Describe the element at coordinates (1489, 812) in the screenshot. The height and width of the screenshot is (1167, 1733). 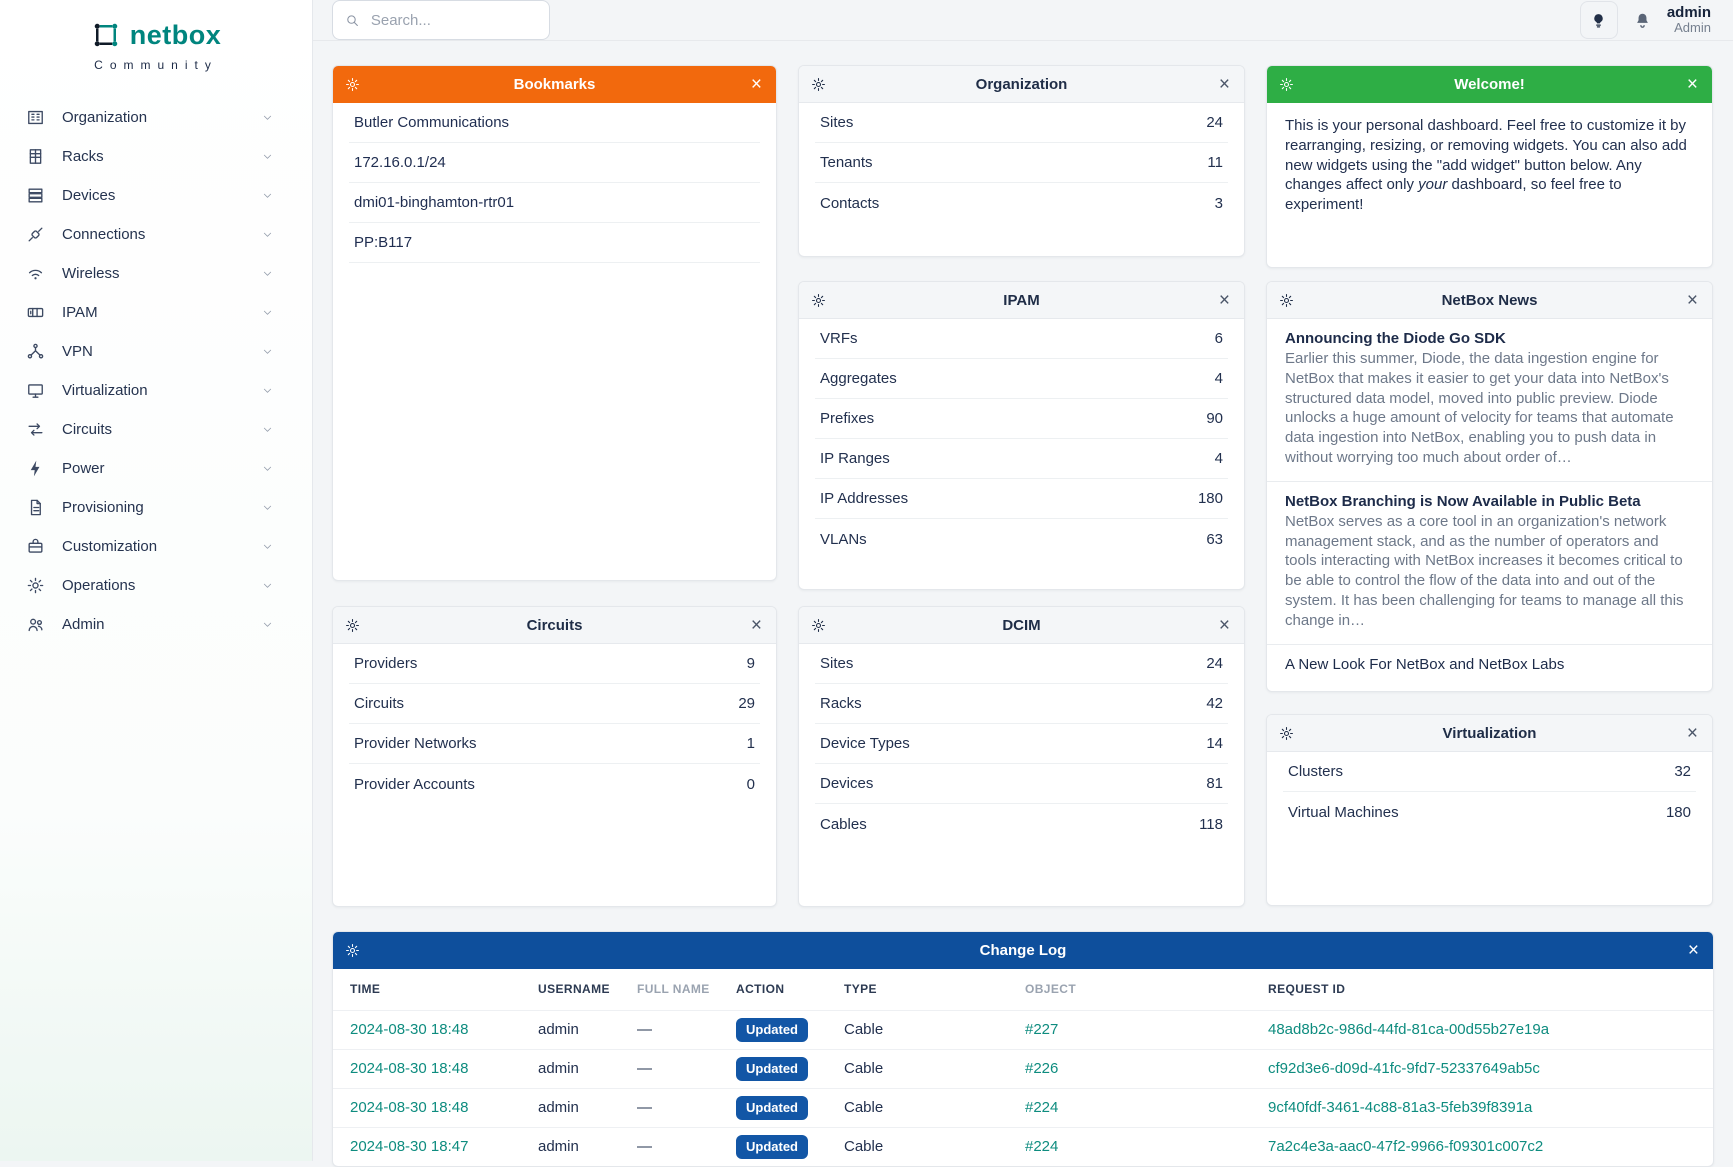
I see `stat-row: Virtual Machines 180` at that location.